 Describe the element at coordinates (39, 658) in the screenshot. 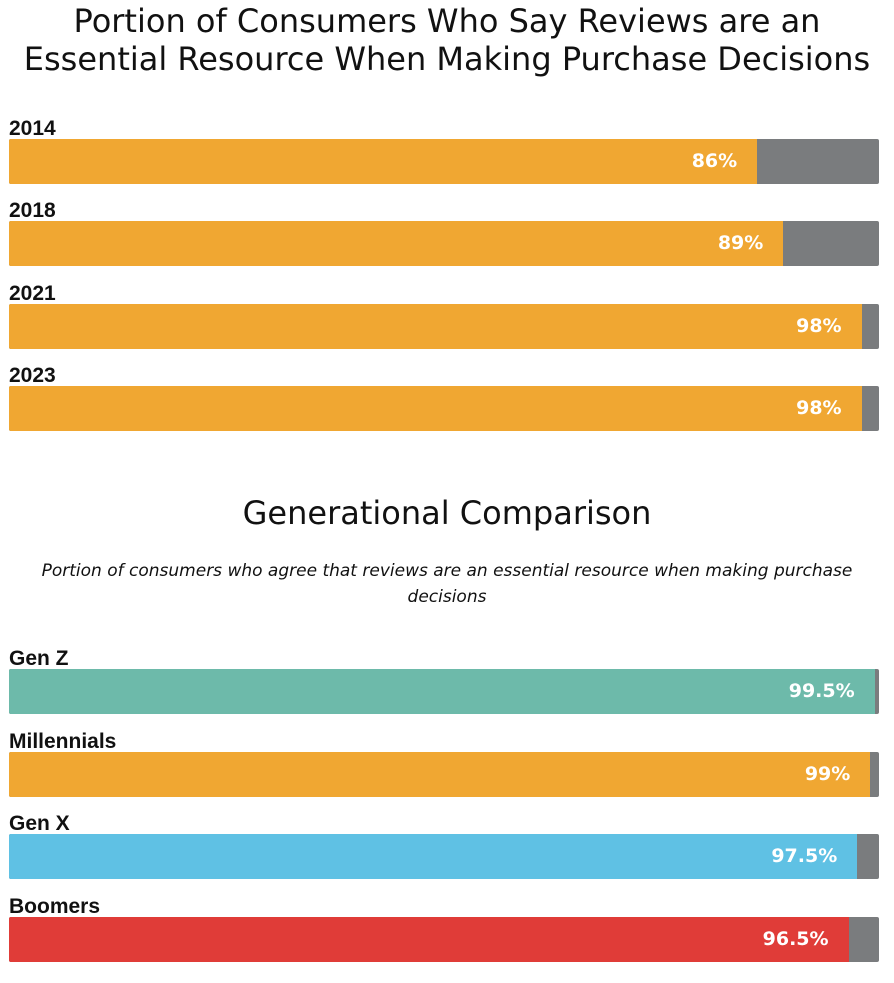

I see `category-label: Gen Z` at that location.